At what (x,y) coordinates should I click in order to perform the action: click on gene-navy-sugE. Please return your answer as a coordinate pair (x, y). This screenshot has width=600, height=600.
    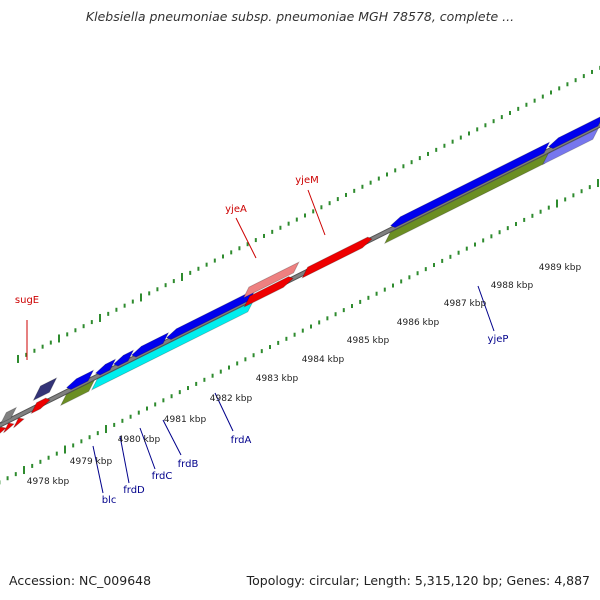
    Looking at the image, I should click on (45, 389).